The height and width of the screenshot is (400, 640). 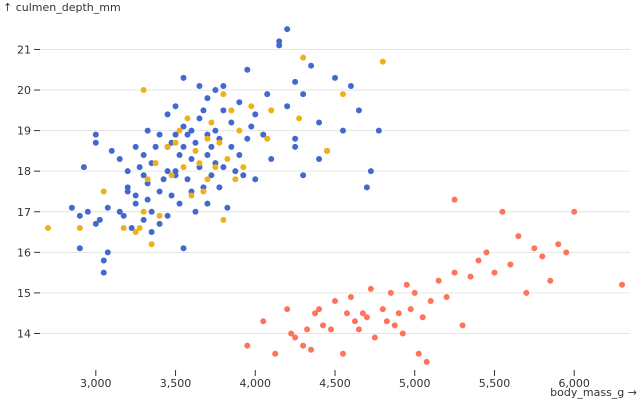 What do you see at coordinates (96, 383) in the screenshot?
I see `x-tick-label: 3,000` at bounding box center [96, 383].